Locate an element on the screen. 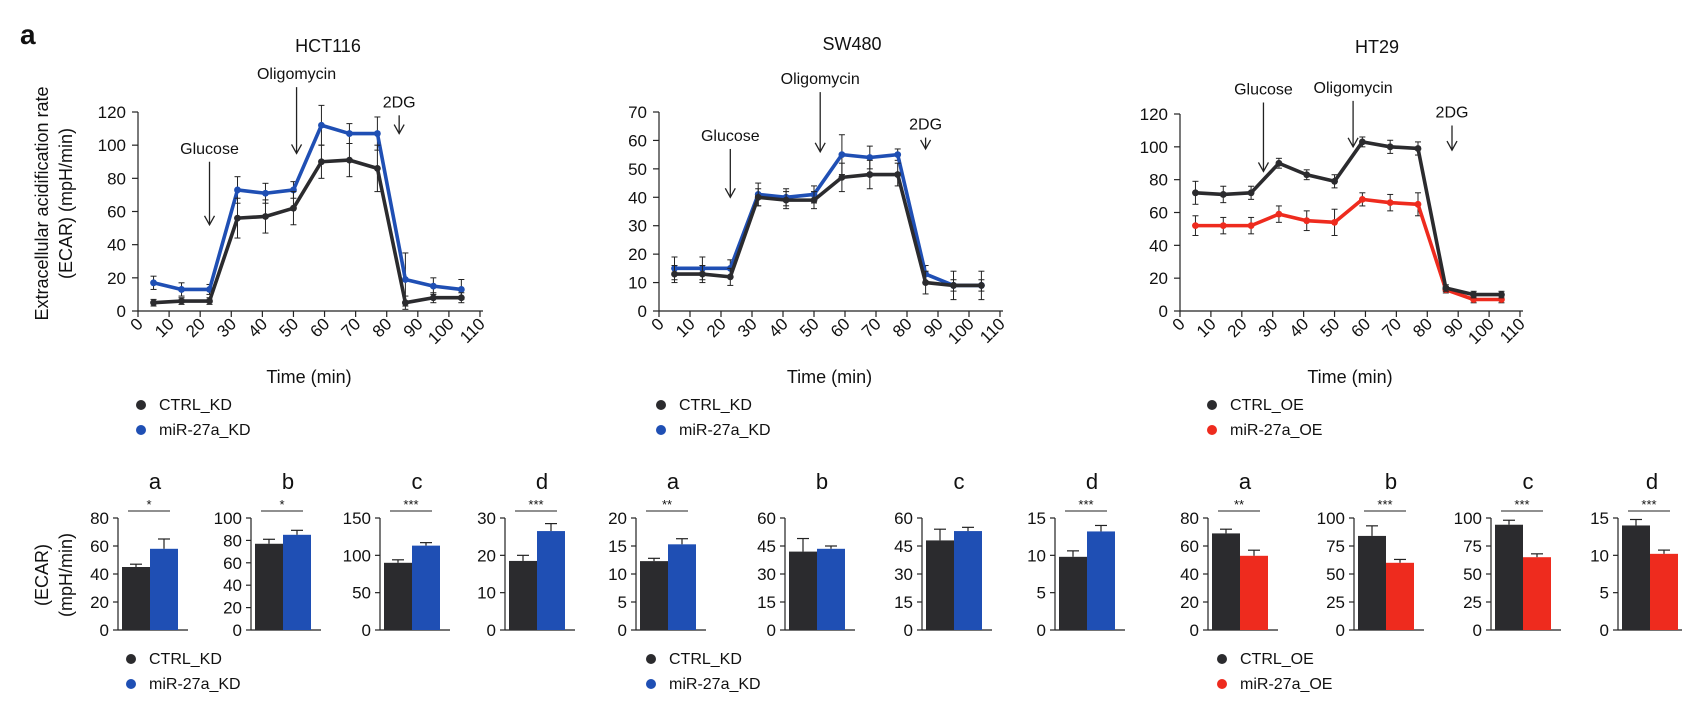 The height and width of the screenshot is (714, 1686). x-tick-label: 20 is located at coordinates (716, 327).